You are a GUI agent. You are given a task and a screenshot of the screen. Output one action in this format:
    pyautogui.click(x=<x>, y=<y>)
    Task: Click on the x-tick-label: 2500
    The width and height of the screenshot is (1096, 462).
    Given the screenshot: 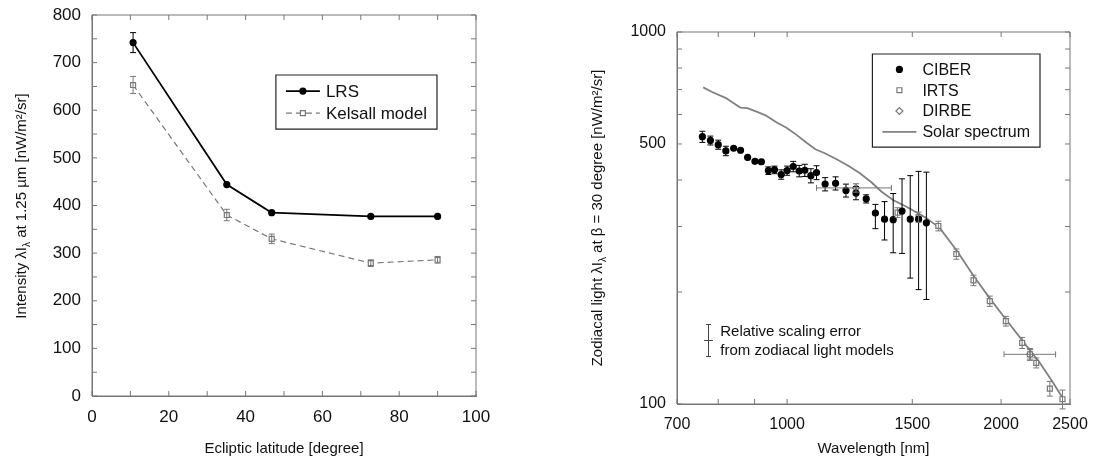 What is the action you would take?
    pyautogui.click(x=1070, y=424)
    